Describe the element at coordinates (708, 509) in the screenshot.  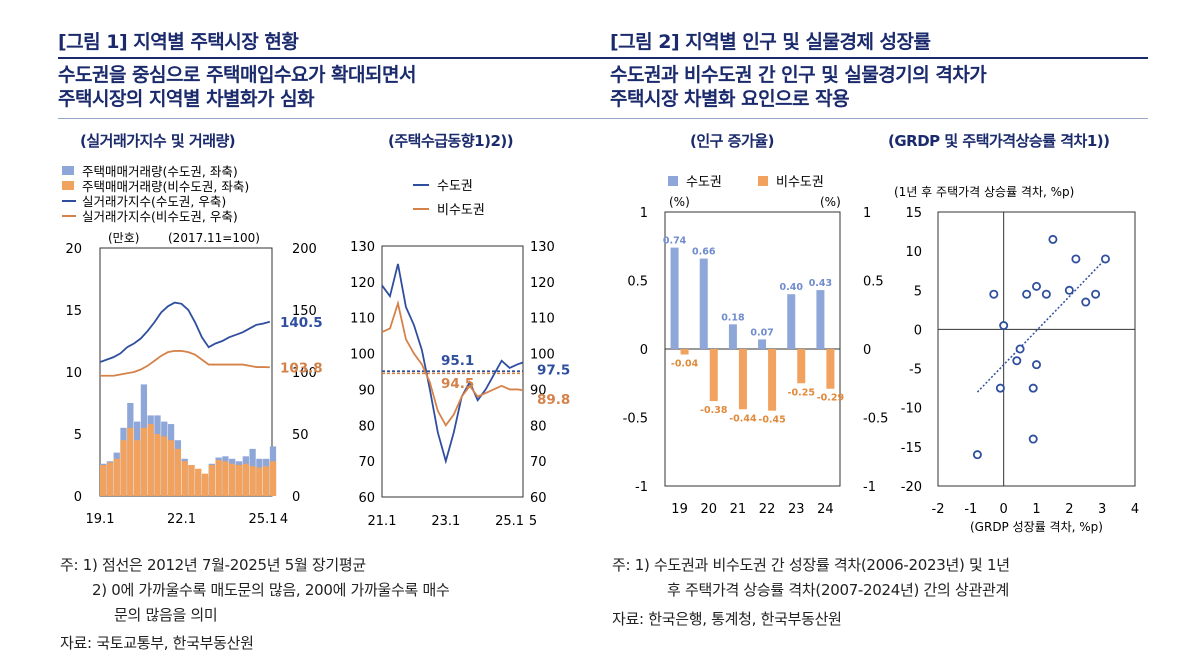
I see `x-tick-label: 20` at that location.